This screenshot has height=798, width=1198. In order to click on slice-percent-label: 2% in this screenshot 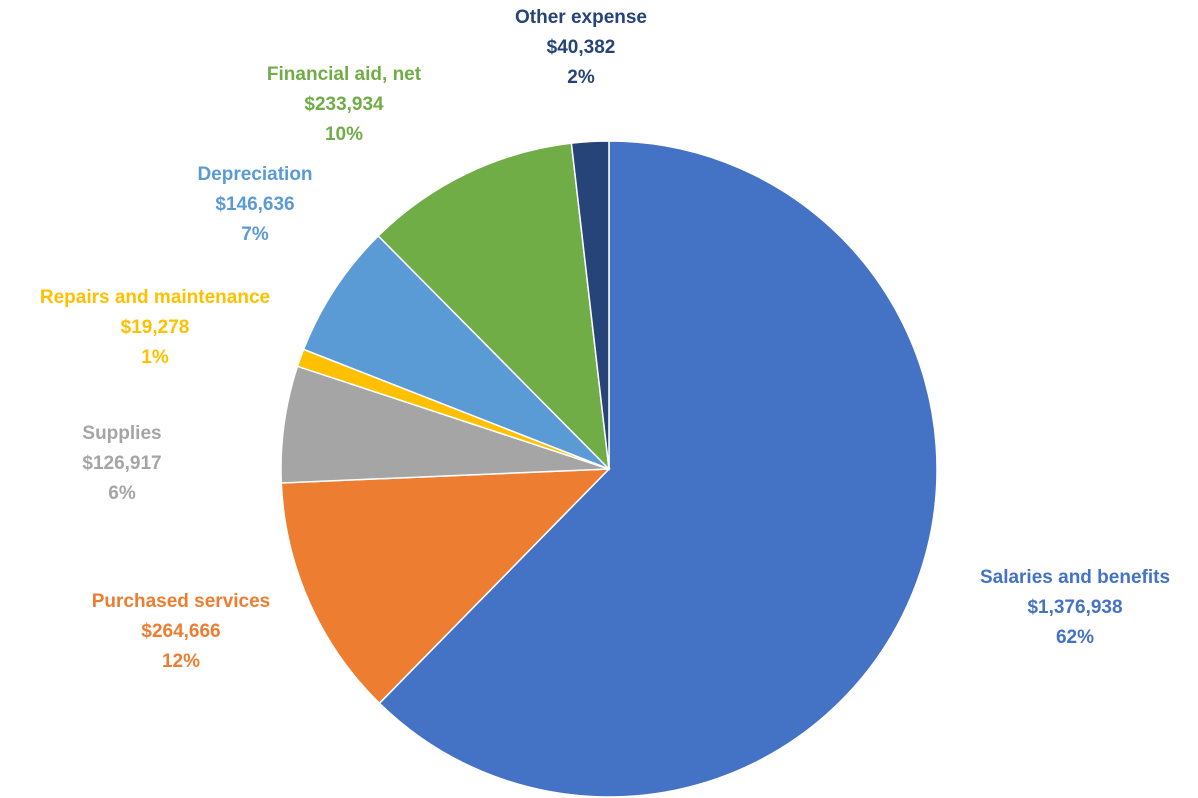, I will do `click(581, 77)`.